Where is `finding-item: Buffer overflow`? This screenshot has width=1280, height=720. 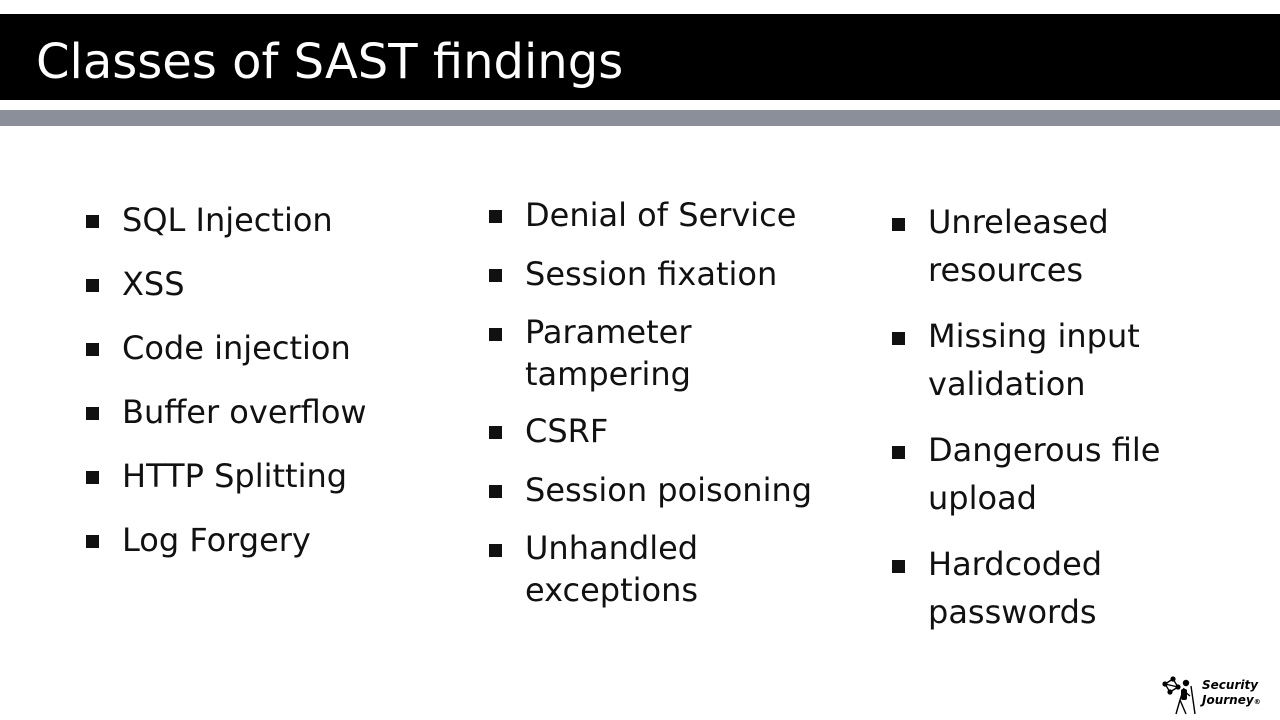
finding-item: Buffer overflow is located at coordinates (271, 412).